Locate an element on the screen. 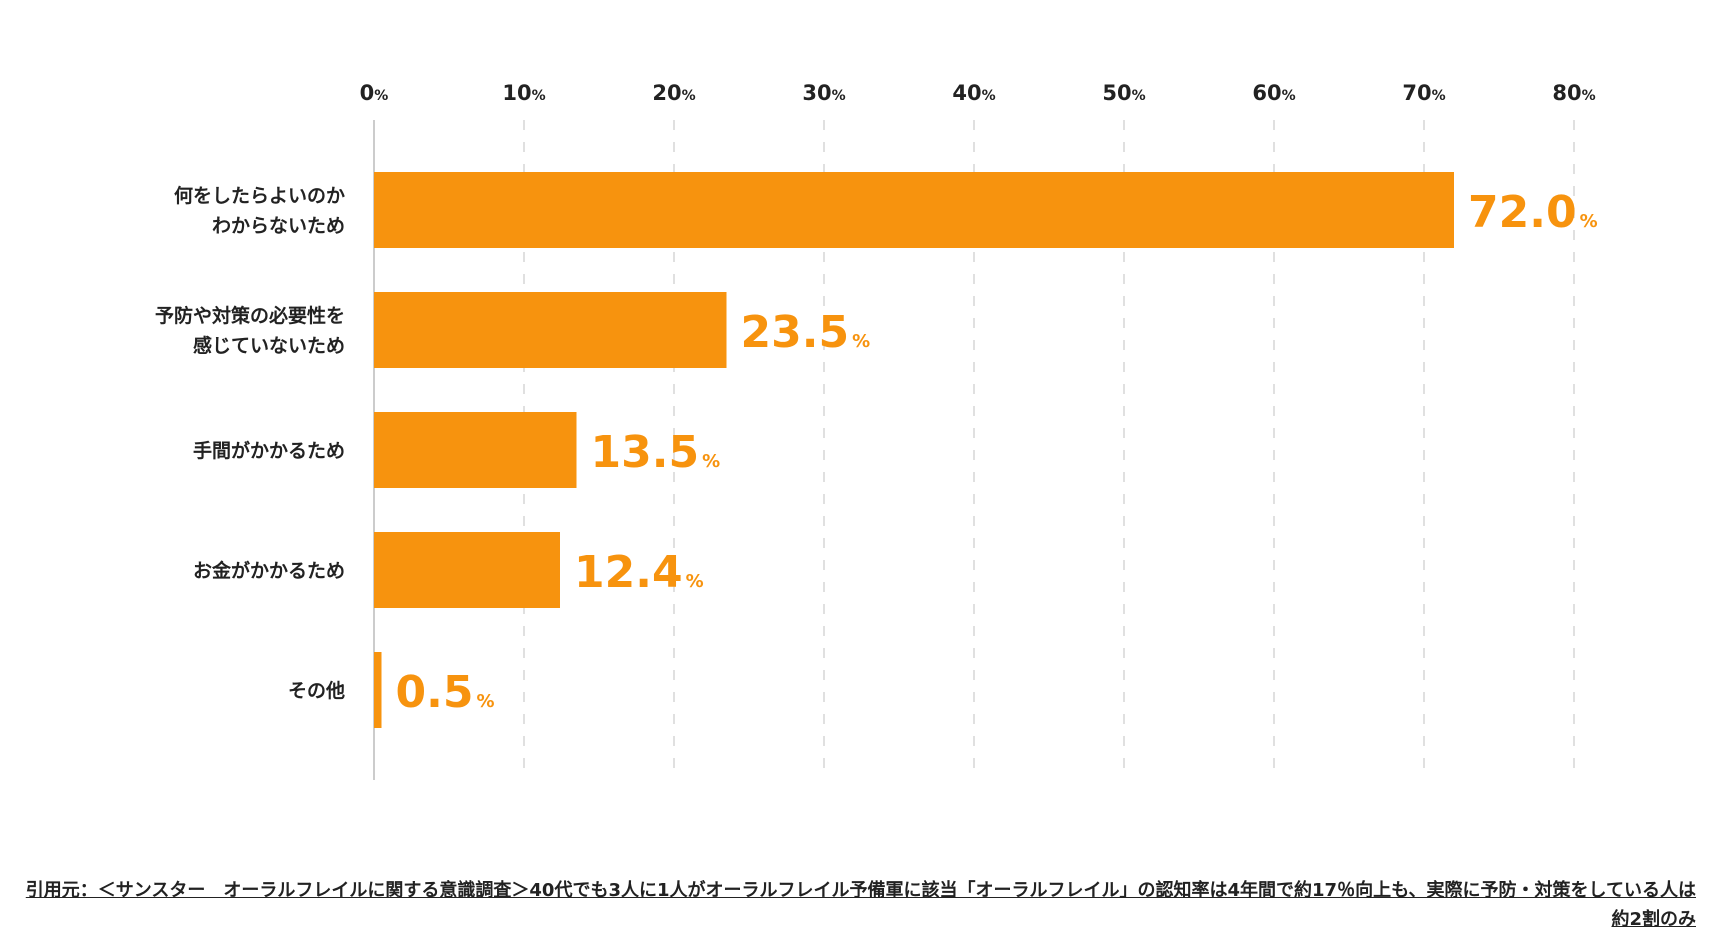  value-label: 72.0% is located at coordinates (1533, 212).